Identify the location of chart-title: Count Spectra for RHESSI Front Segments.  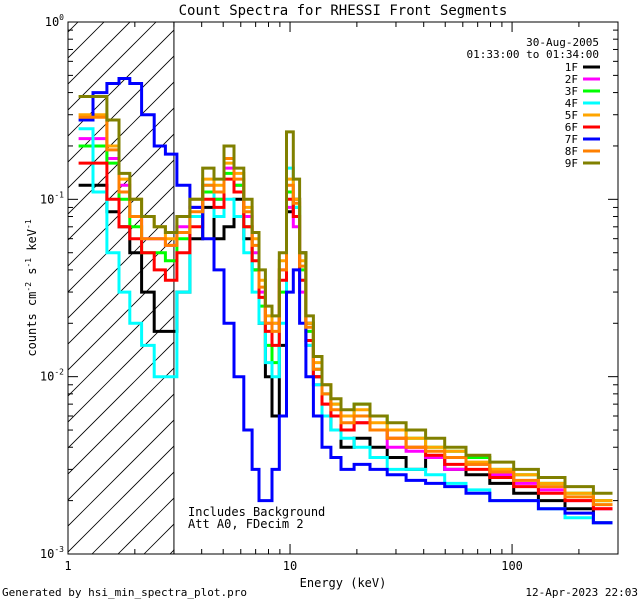
(343, 11).